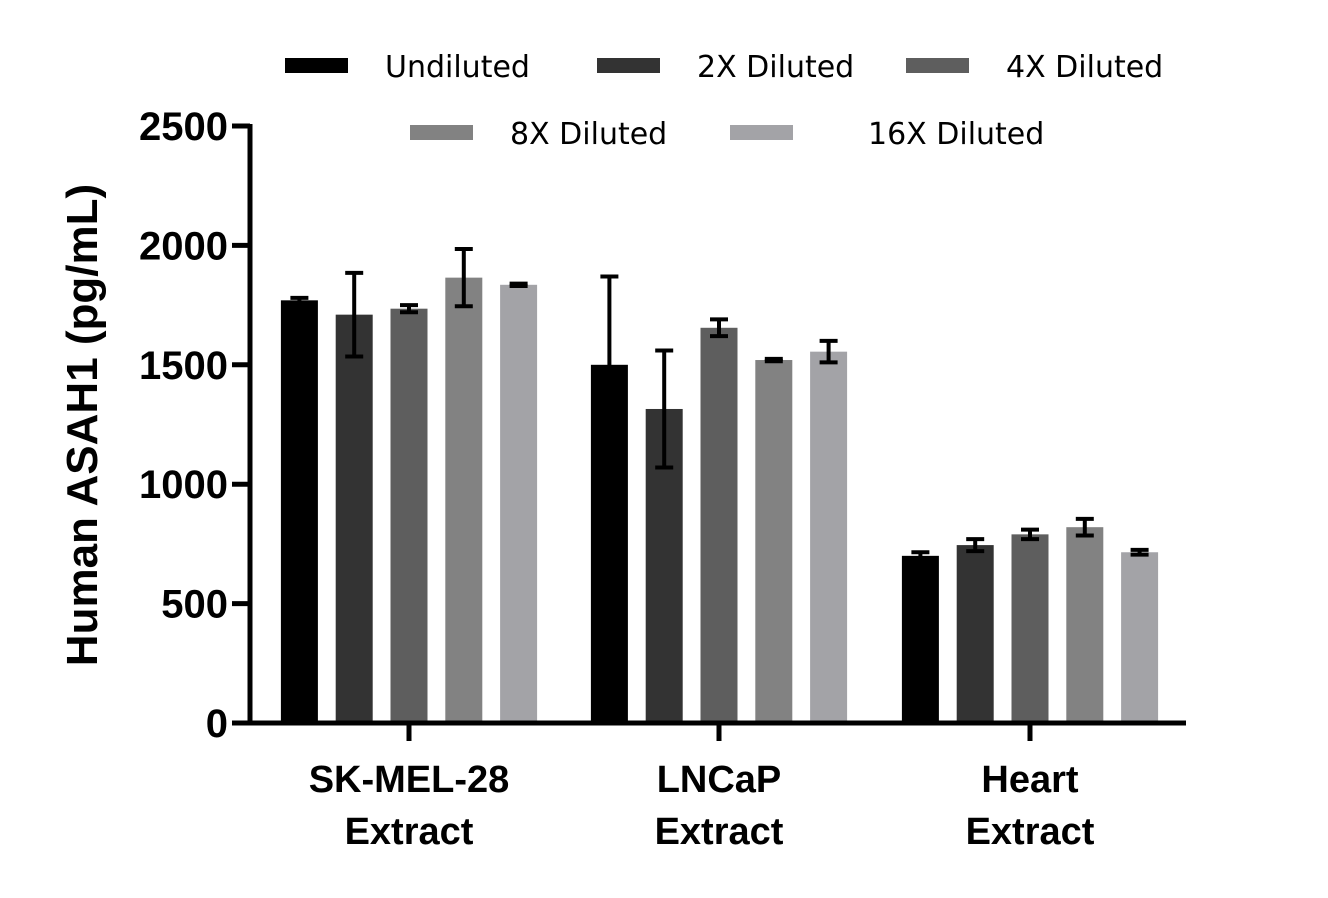 Image resolution: width=1328 pixels, height=898 pixels. I want to click on x-tick-label-line1: SK-MEL-28, so click(409, 780).